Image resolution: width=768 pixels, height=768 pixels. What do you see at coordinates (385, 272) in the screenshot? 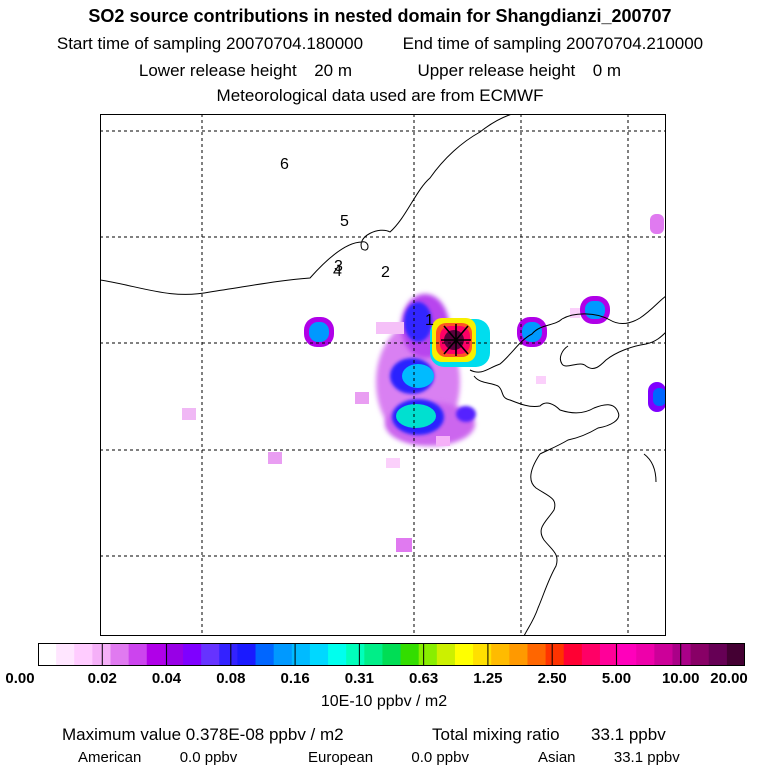
I see `site-label-2: 2` at bounding box center [385, 272].